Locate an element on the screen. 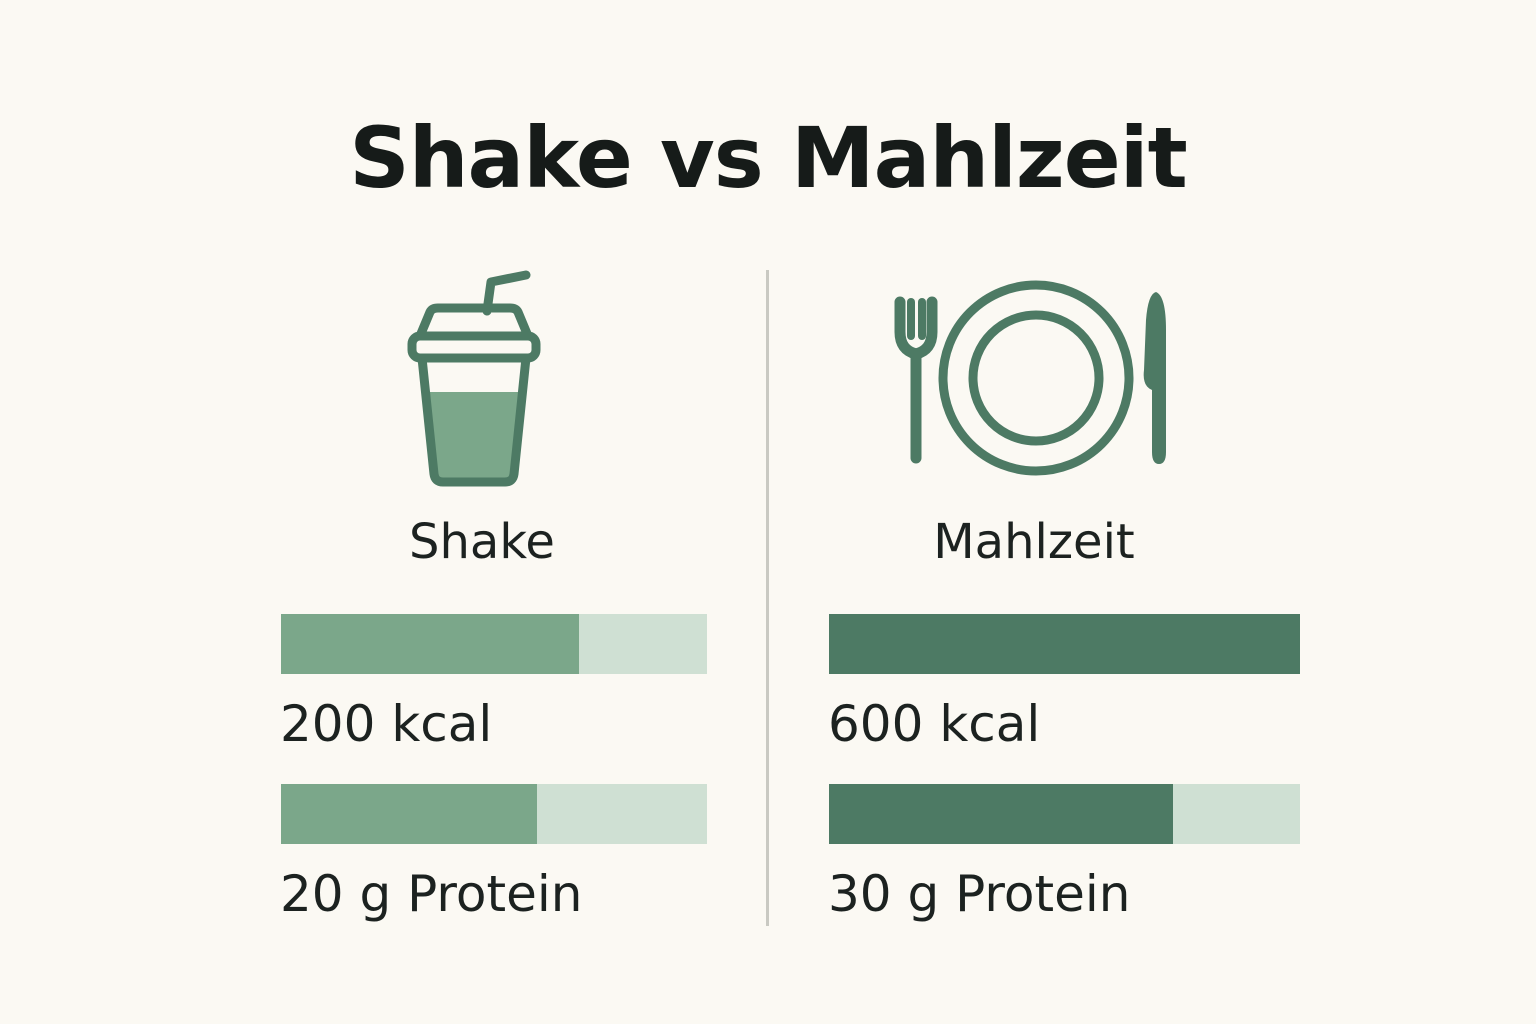 The height and width of the screenshot is (1024, 1536). plate-fork-knife-icon is located at coordinates (1031, 375).